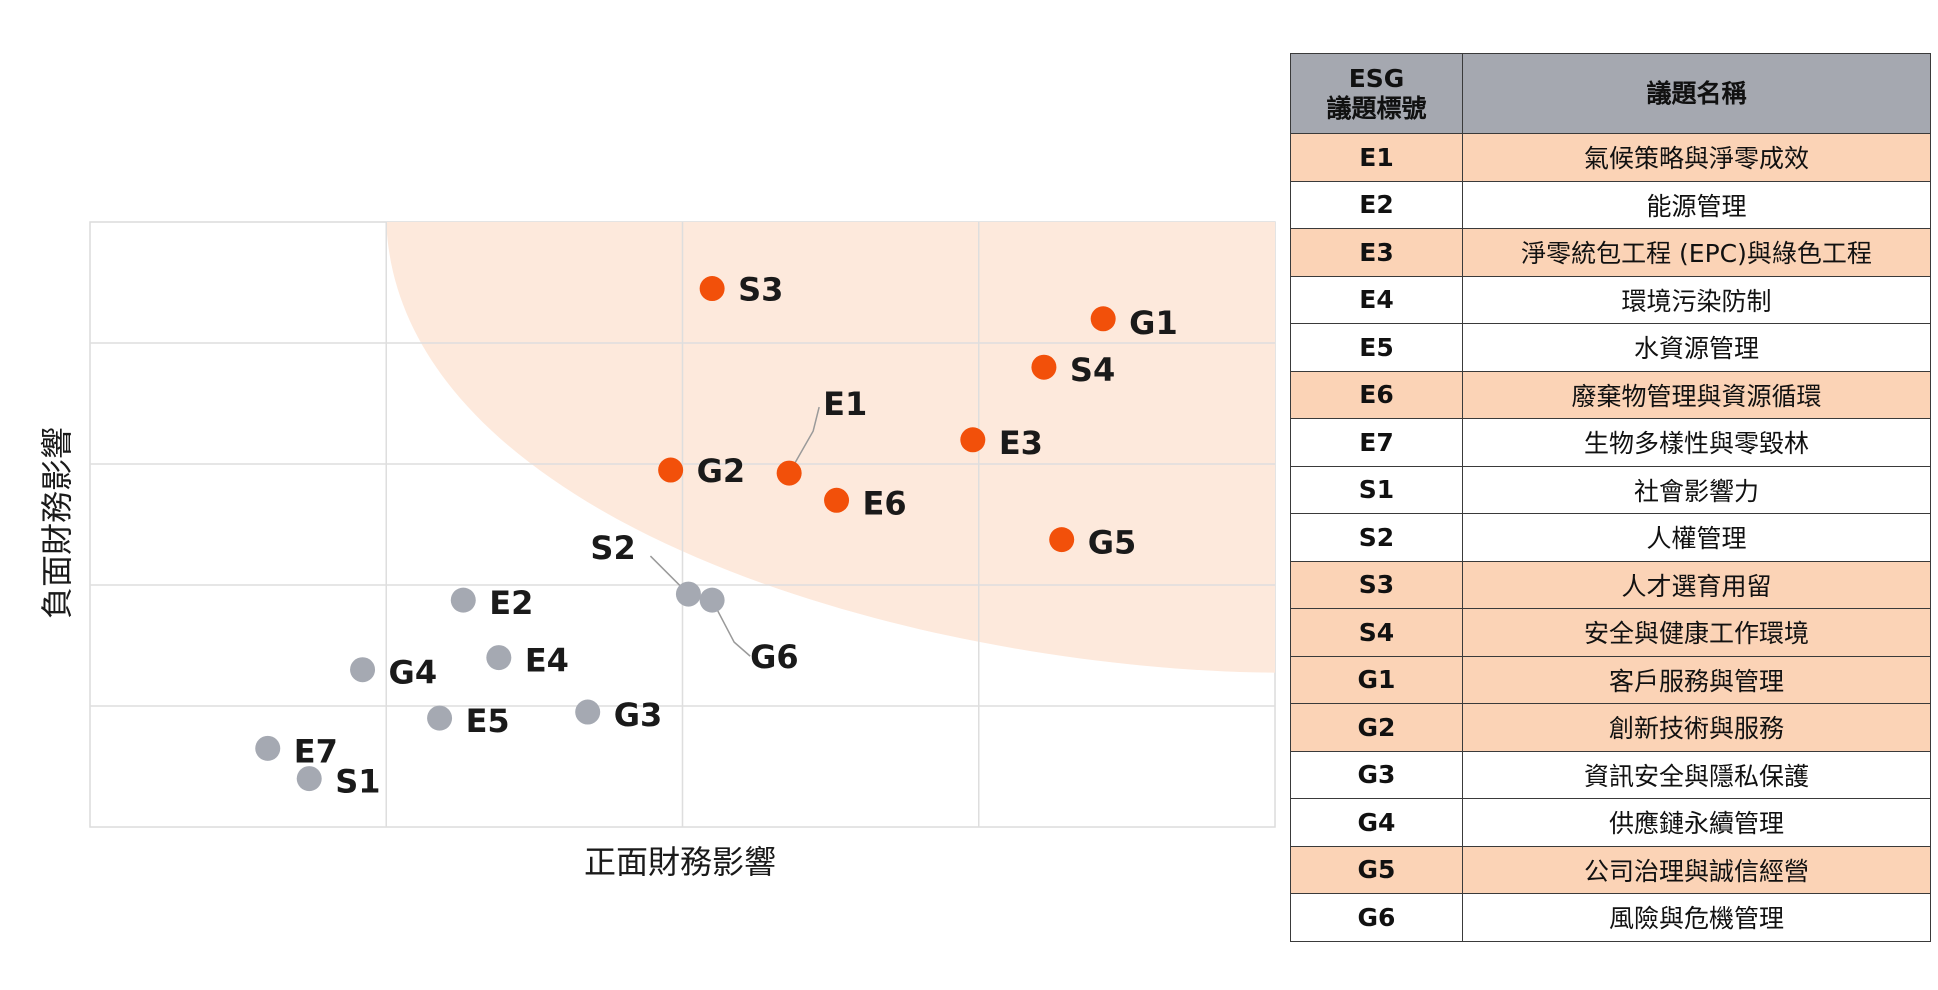 The image size is (1938, 990). What do you see at coordinates (1021, 443) in the screenshot?
I see `data-label-e3: E3` at bounding box center [1021, 443].